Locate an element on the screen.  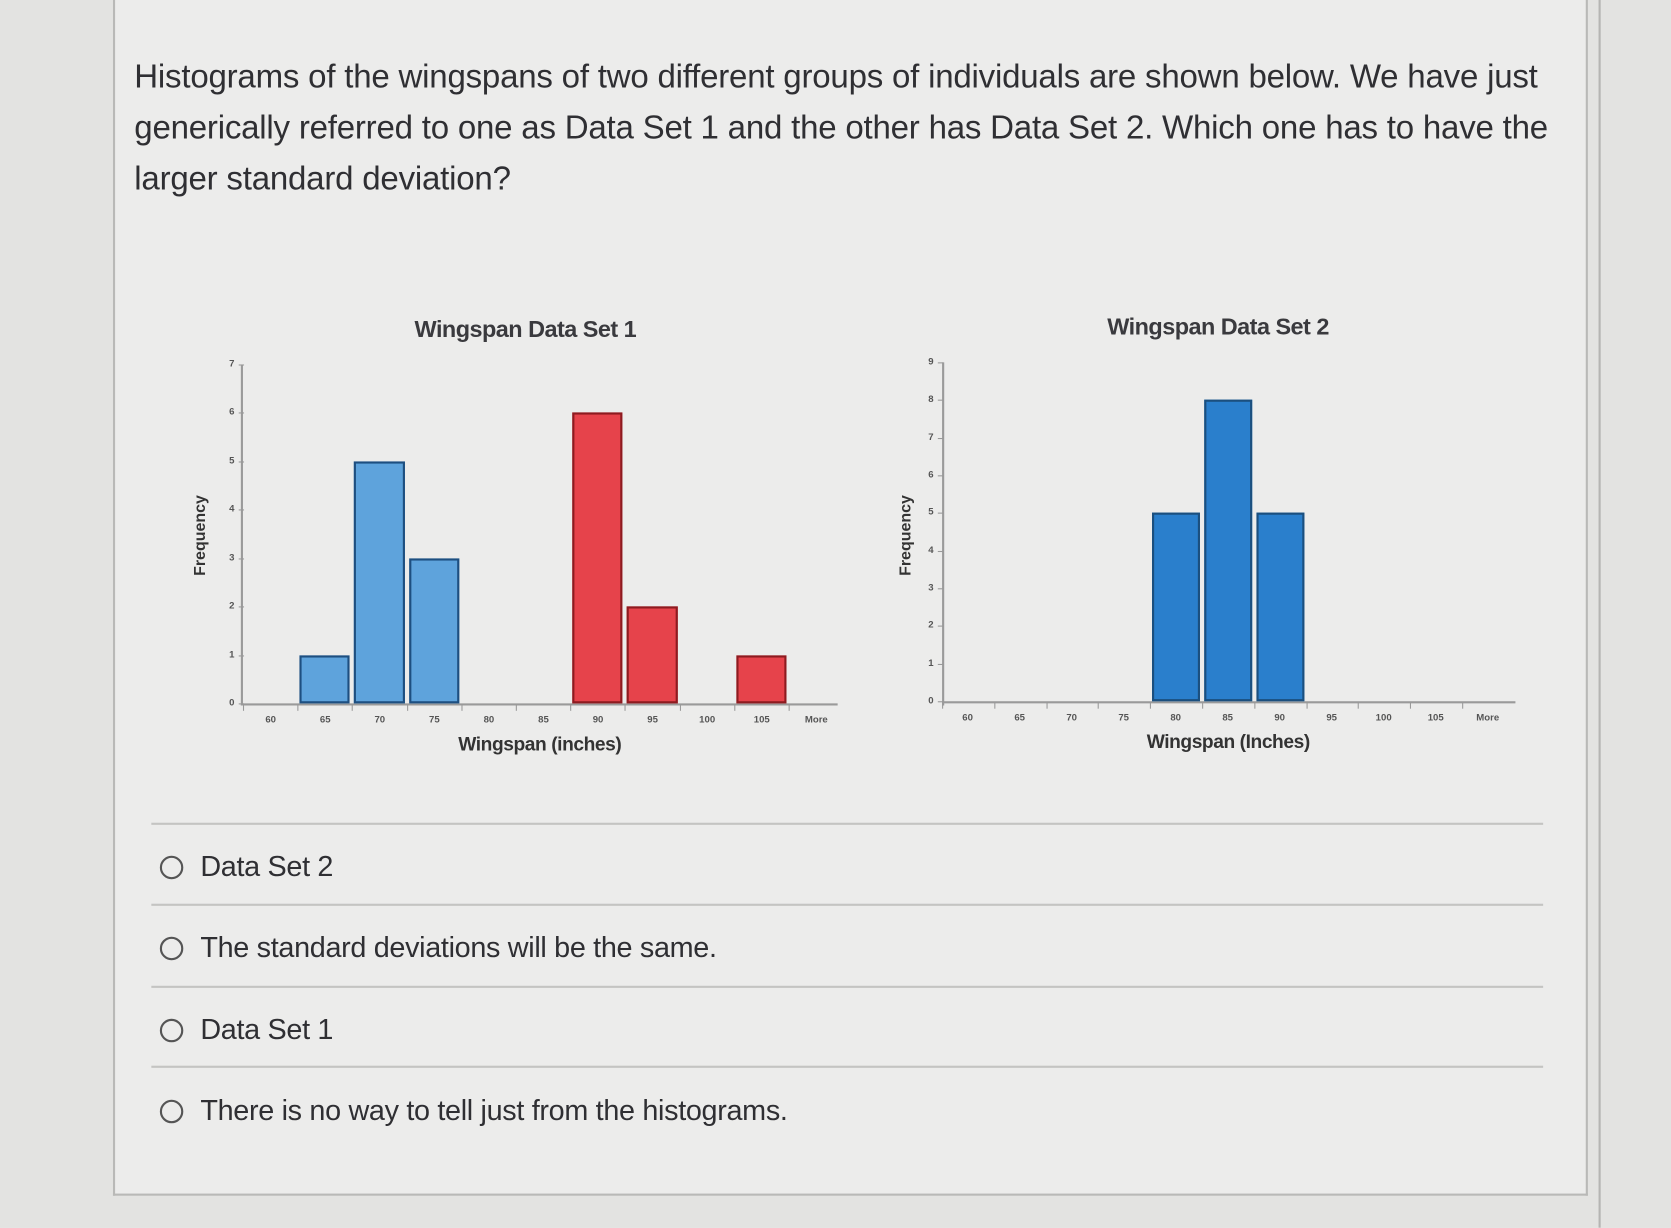
x-axis is located at coordinates (539, 704).